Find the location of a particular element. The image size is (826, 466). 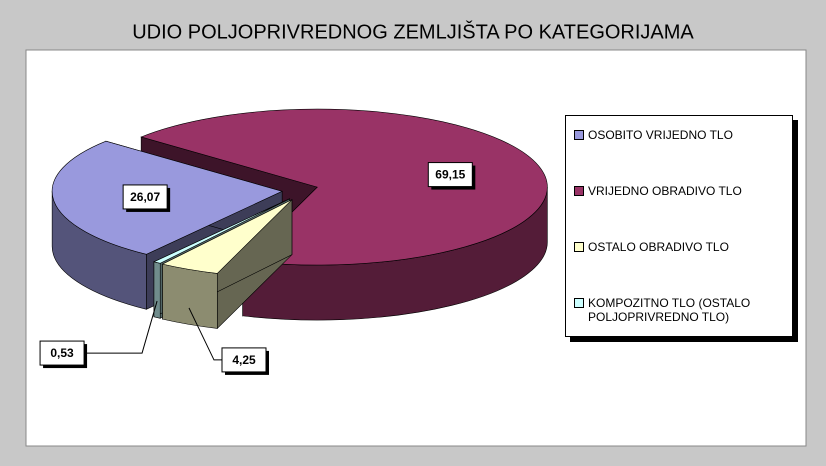

legend-item: VRIJEDNO OBRADIVO TLO is located at coordinates (679, 191).